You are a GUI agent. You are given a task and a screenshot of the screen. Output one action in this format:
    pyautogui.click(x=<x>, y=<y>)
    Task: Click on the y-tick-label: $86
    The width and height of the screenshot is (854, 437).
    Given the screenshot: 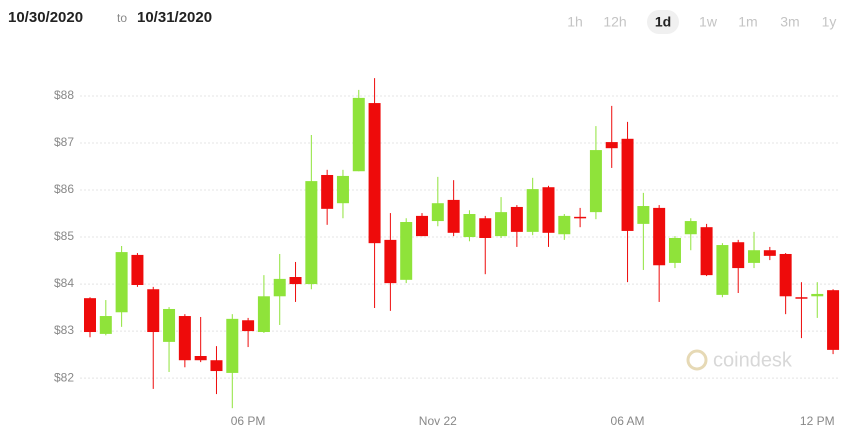 What is the action you would take?
    pyautogui.click(x=64, y=189)
    